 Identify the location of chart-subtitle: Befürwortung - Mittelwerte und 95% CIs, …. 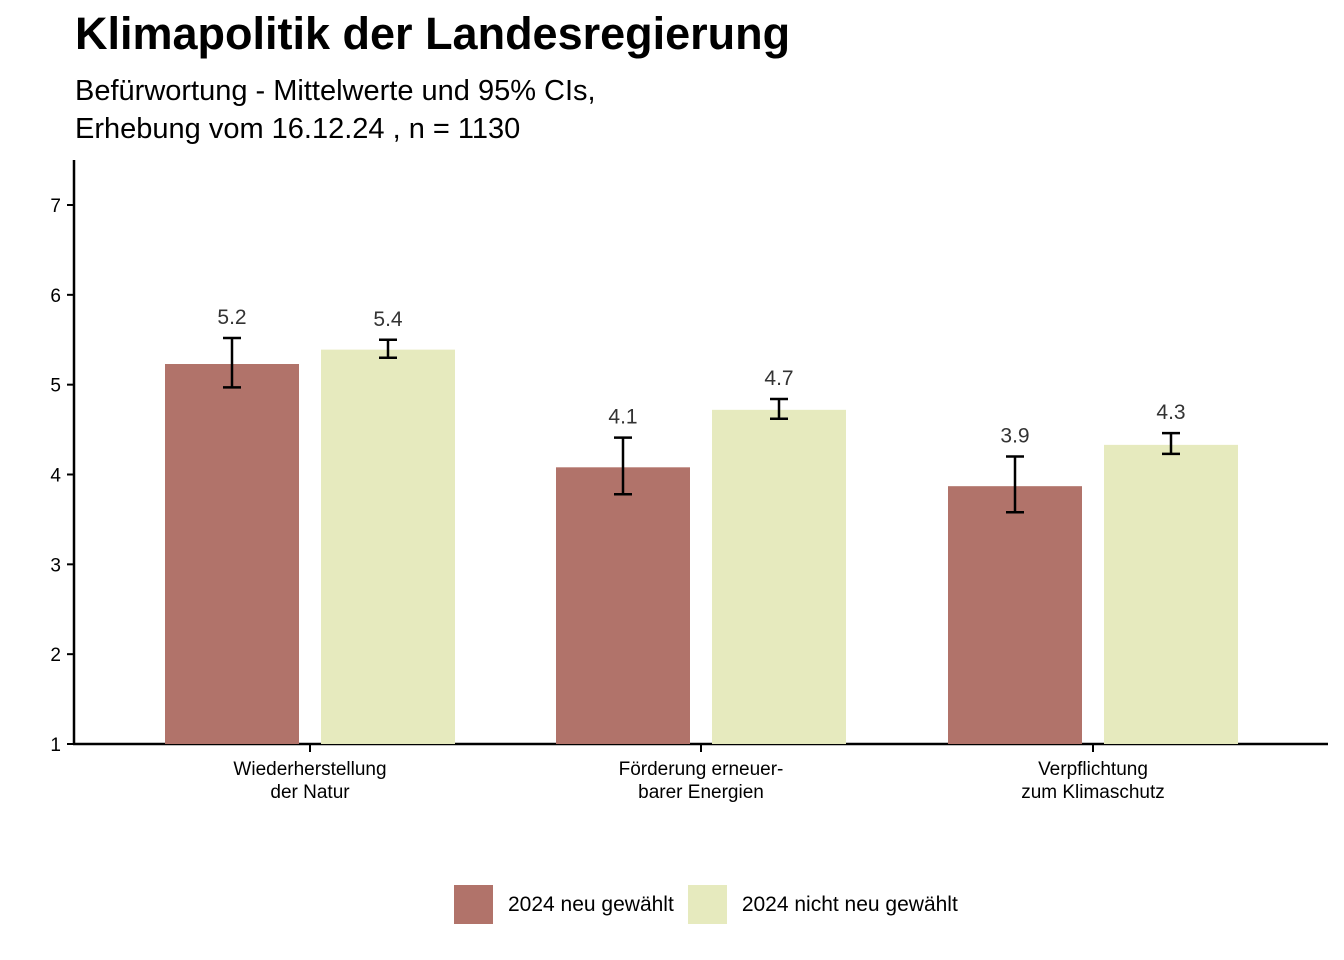
(335, 110).